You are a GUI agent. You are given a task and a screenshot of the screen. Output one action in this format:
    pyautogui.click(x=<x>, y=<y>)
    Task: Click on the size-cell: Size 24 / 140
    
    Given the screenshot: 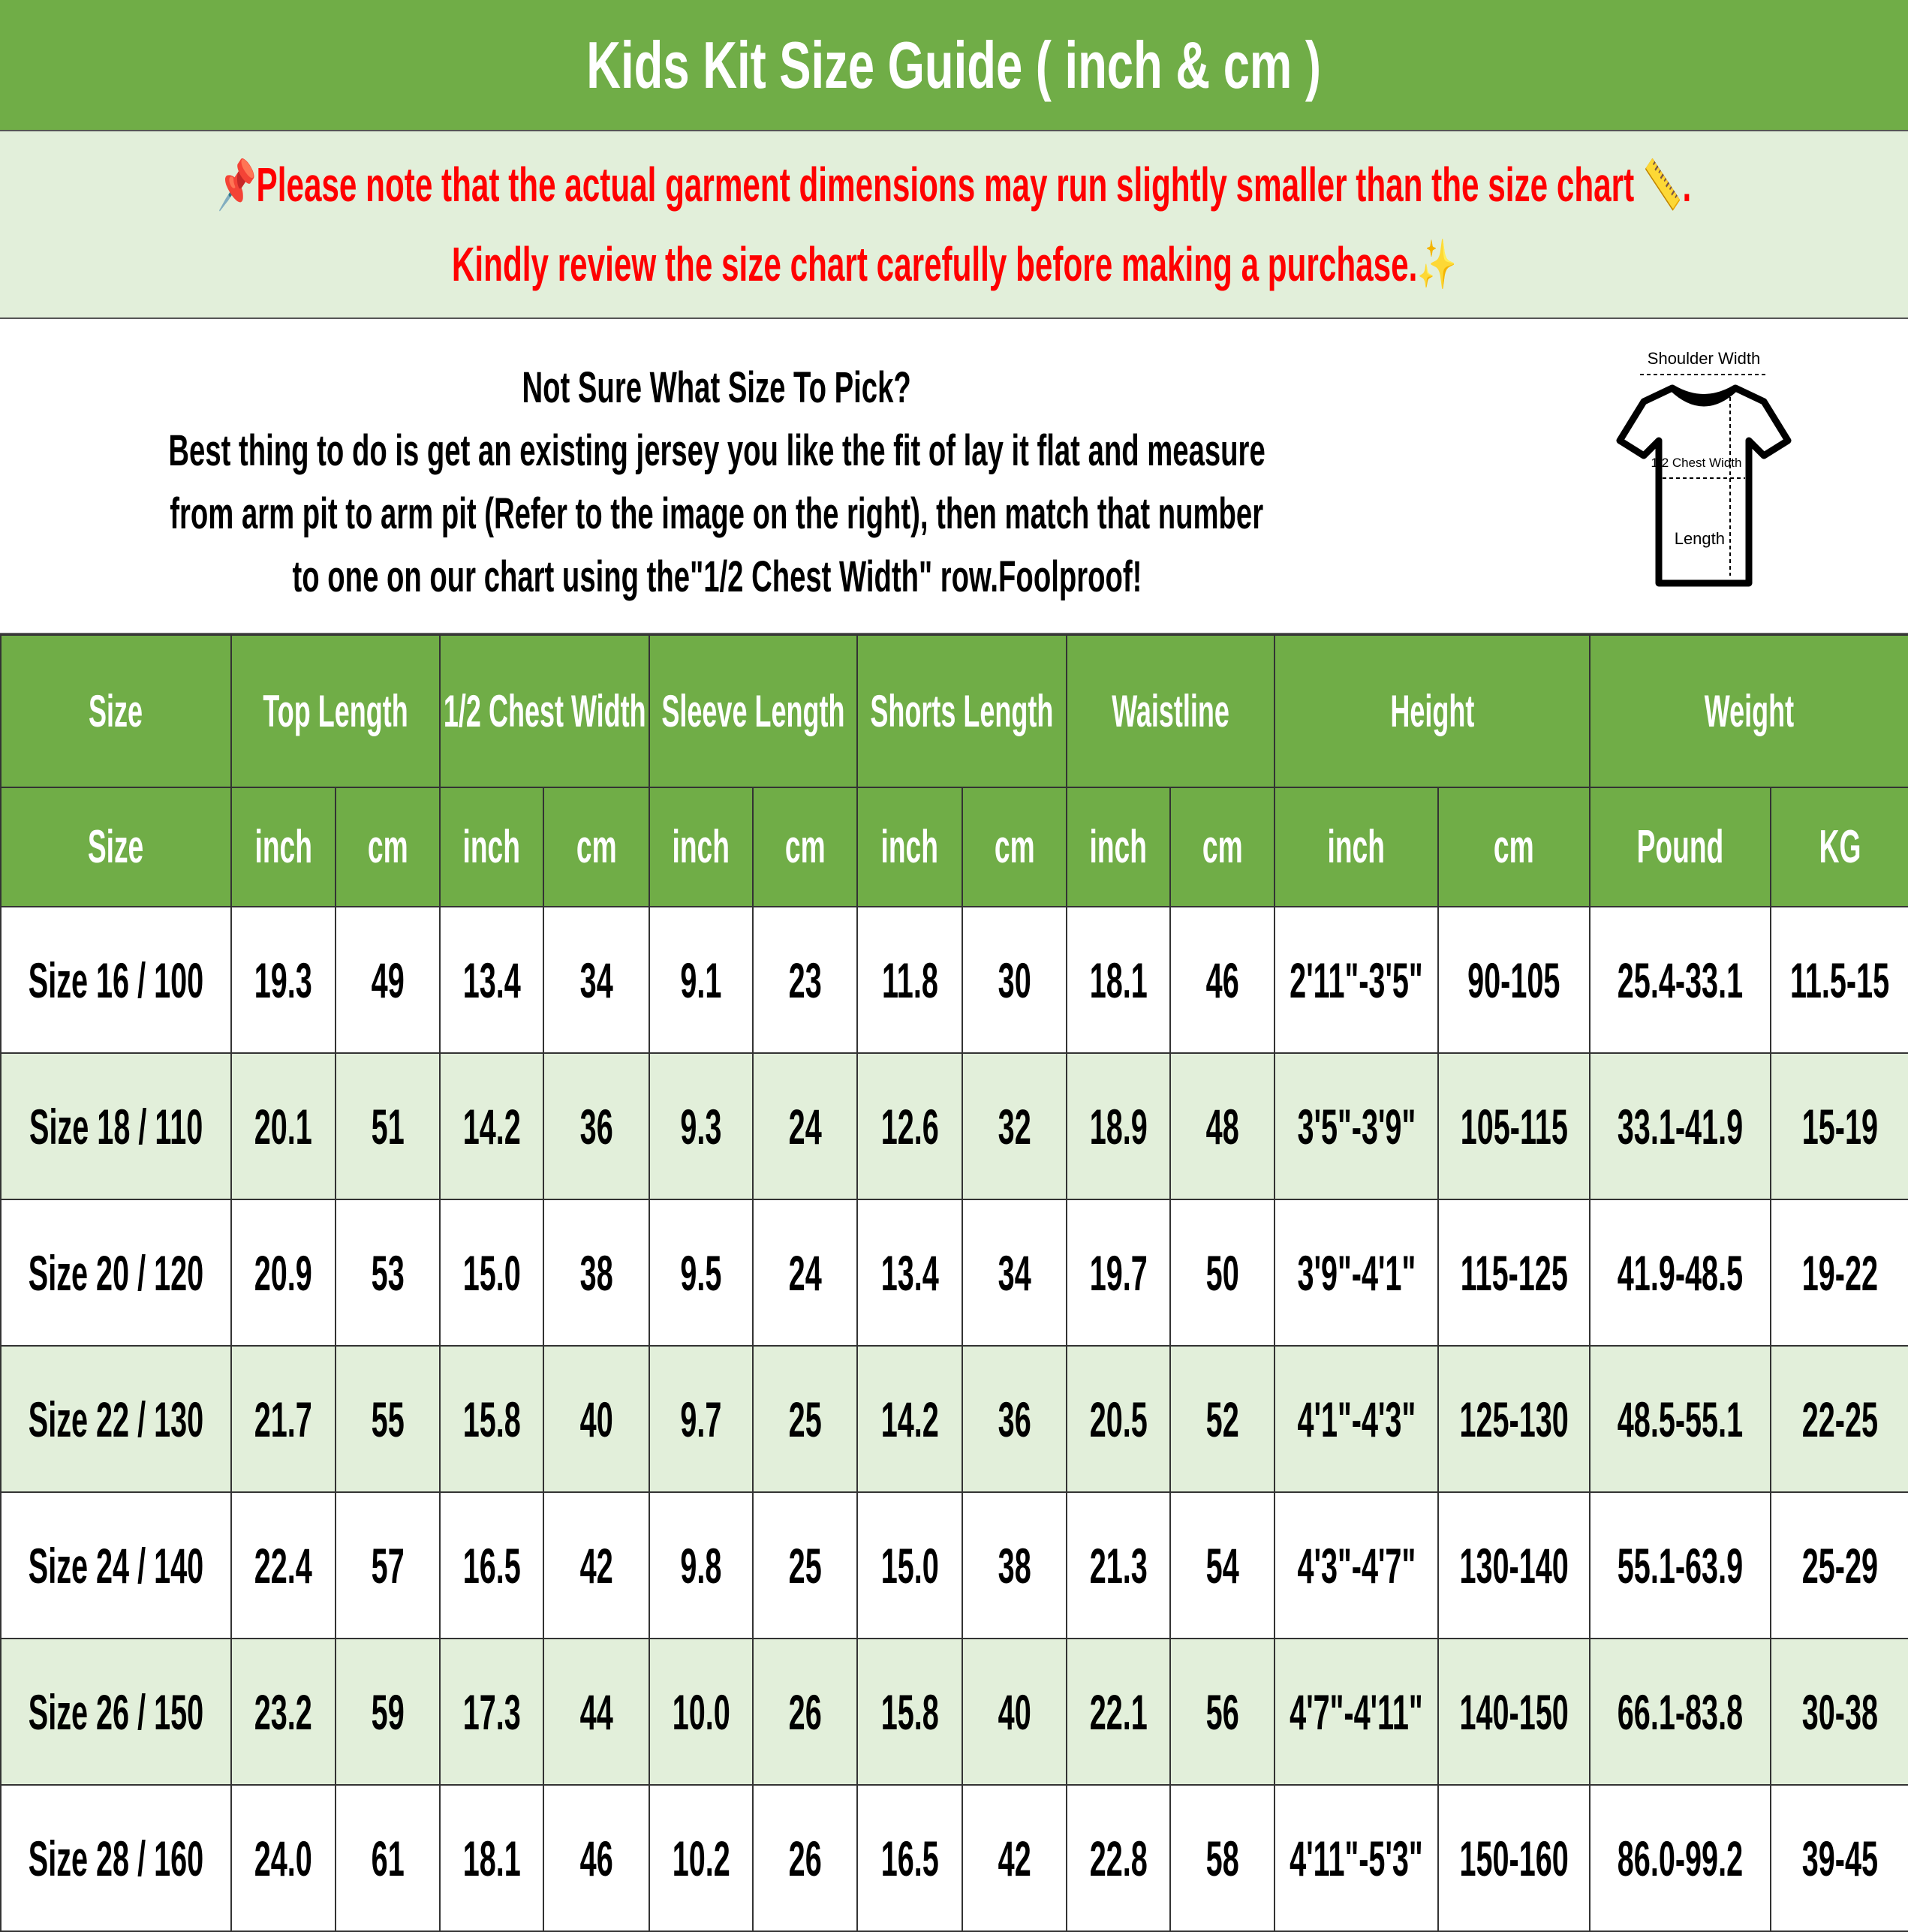 What is the action you would take?
    pyautogui.click(x=116, y=1565)
    